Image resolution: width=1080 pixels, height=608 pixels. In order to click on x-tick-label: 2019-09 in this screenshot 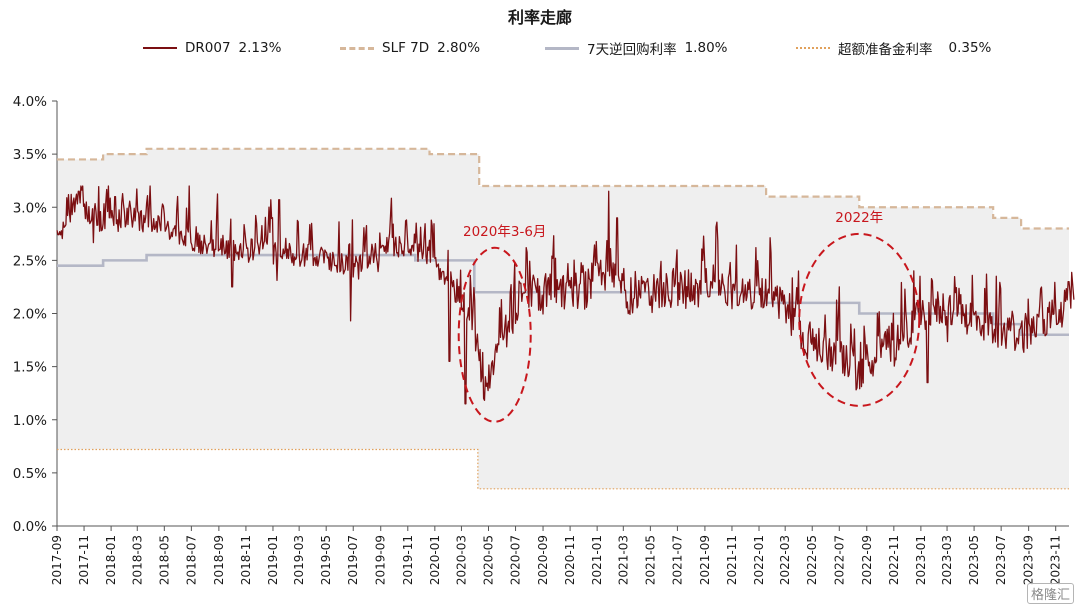, I will do `click(381, 560)`.